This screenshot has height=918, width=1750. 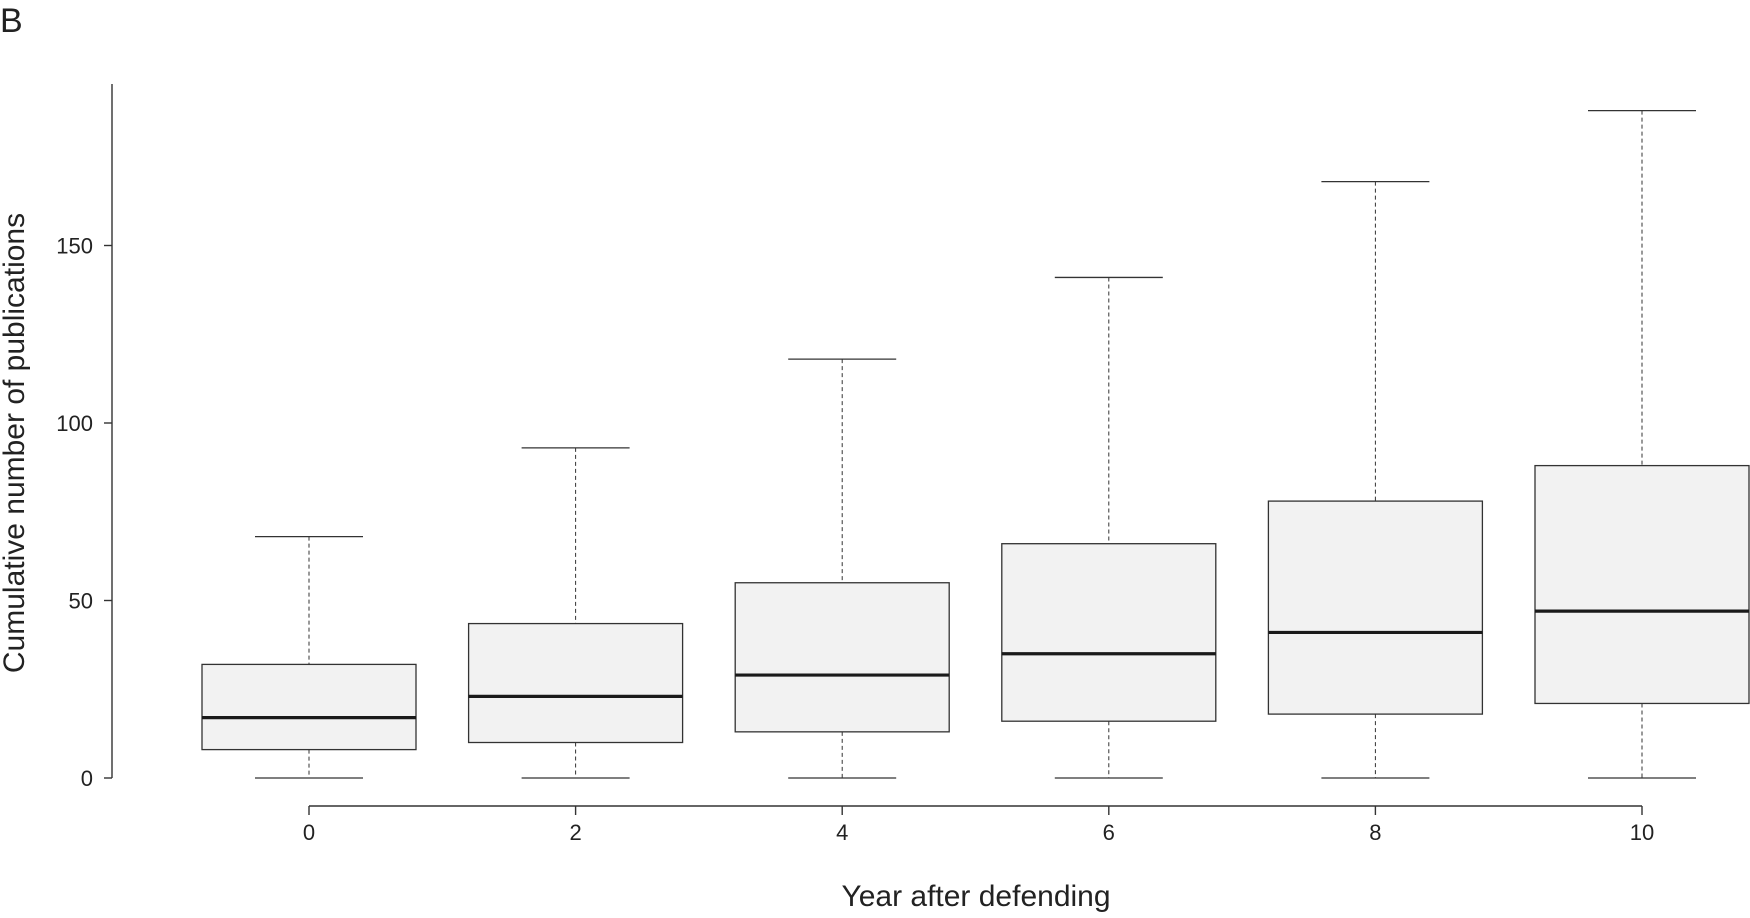 I want to click on y-tick-label: 50, so click(x=81, y=601).